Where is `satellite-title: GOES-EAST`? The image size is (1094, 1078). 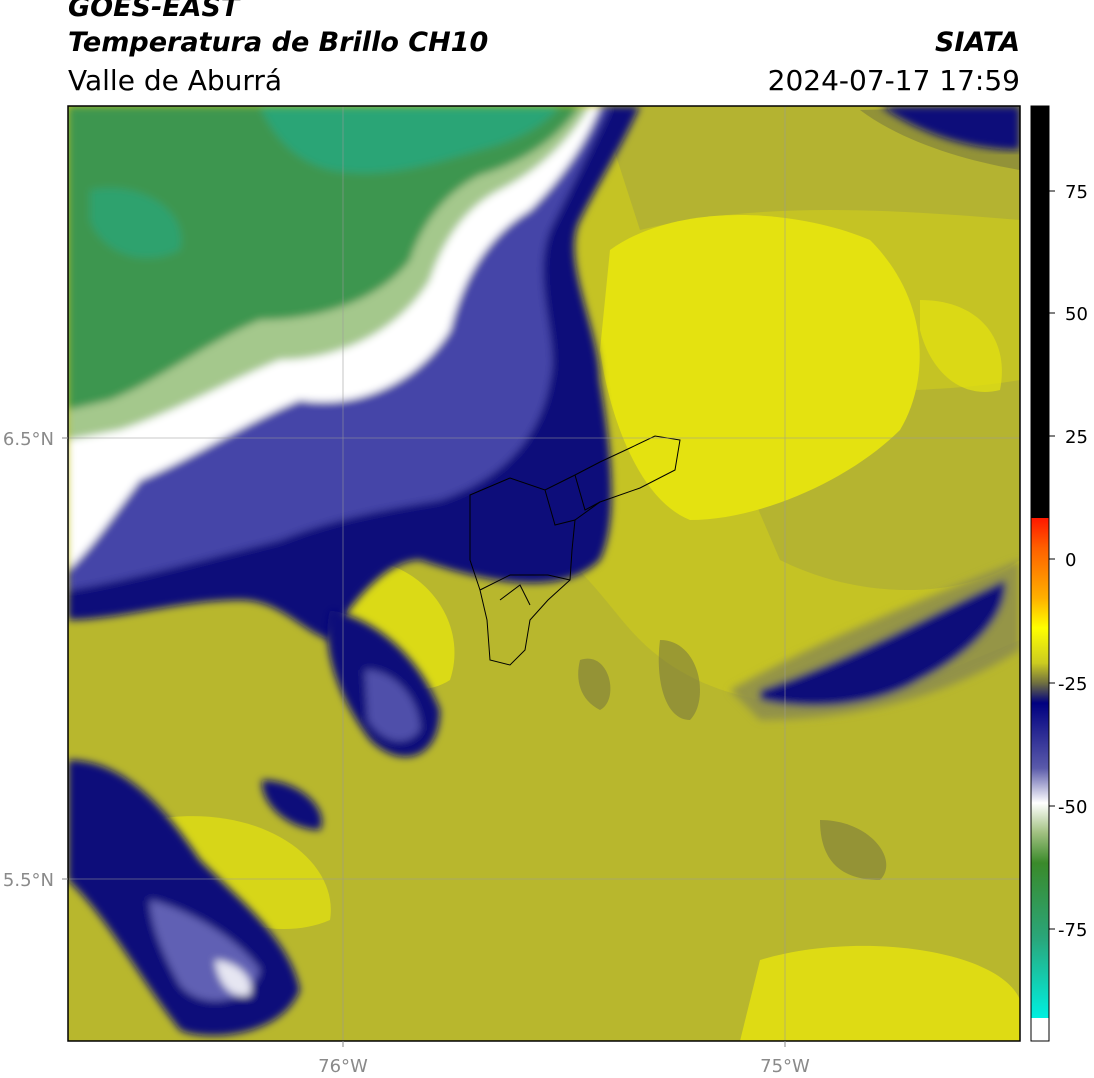
satellite-title: GOES-EAST is located at coordinates (154, 11).